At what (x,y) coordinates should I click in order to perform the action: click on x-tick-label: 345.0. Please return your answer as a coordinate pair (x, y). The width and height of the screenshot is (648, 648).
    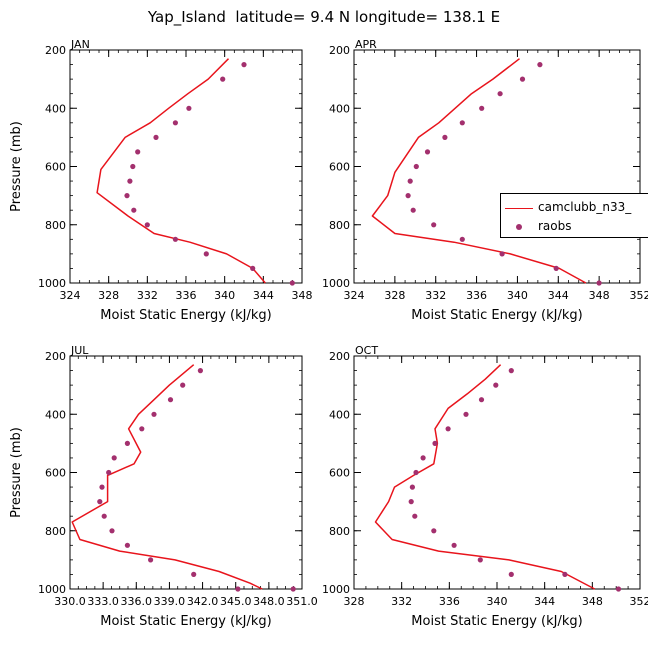
    Looking at the image, I should click on (236, 601).